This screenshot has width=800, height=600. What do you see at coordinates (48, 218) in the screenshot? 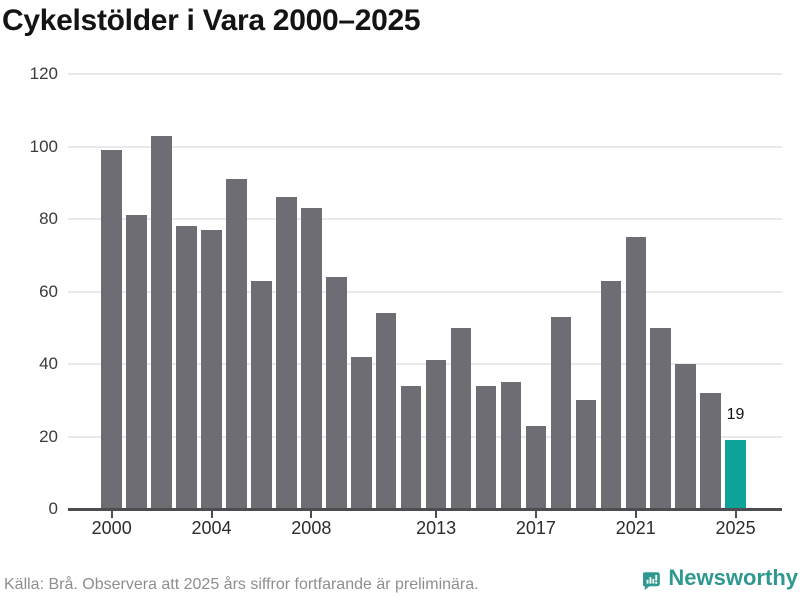
I see `y-axis-tick-label: 80` at bounding box center [48, 218].